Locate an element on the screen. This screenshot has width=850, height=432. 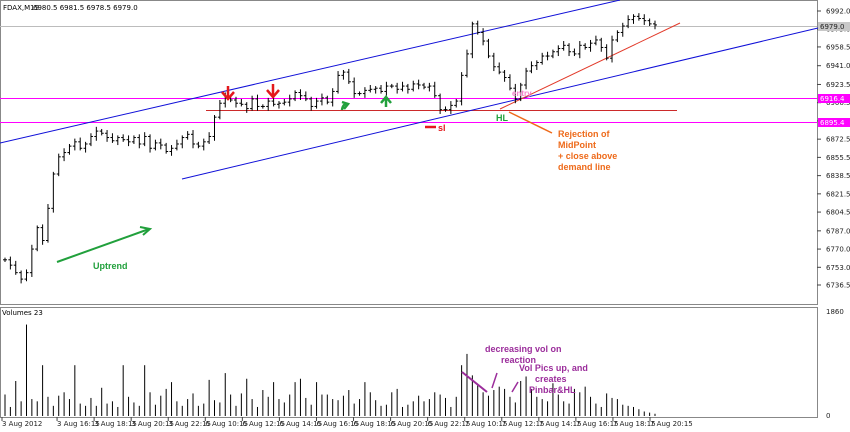
time-x-tick-label: 7 Aug 10:15 is located at coordinates (486, 424).